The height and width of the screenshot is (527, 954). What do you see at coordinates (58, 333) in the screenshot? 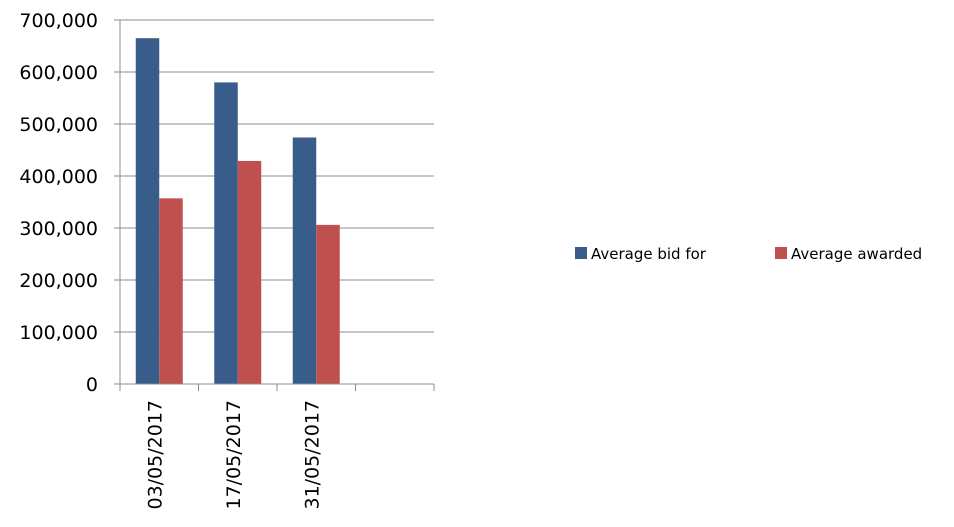
I see `y-tick-label: 100,000` at bounding box center [58, 333].